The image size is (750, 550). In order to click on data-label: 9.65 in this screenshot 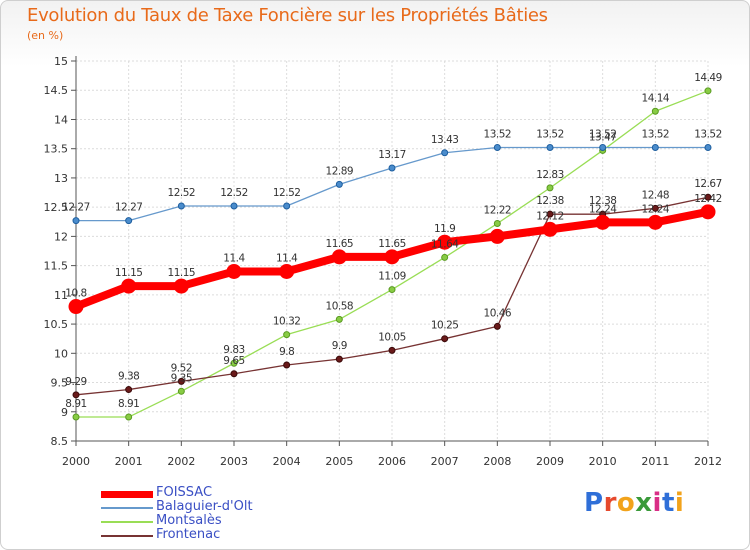, I will do `click(233, 361)`.